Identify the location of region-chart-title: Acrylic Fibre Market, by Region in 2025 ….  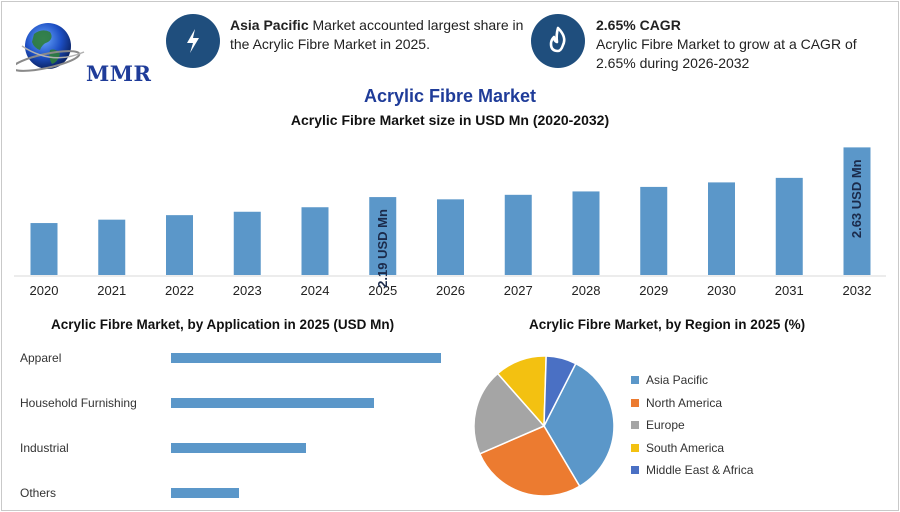
(667, 324).